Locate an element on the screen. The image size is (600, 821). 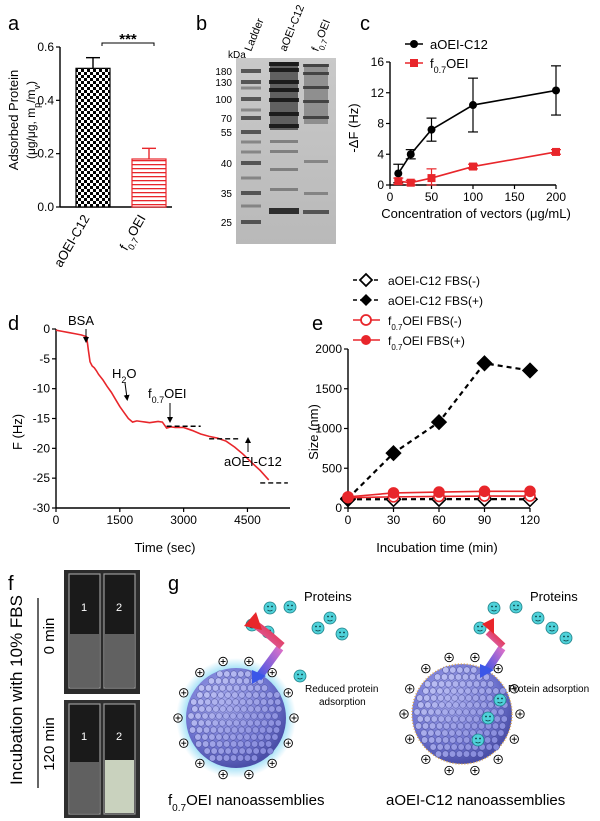
d-annot-bsa: BSA is located at coordinates (81, 320).